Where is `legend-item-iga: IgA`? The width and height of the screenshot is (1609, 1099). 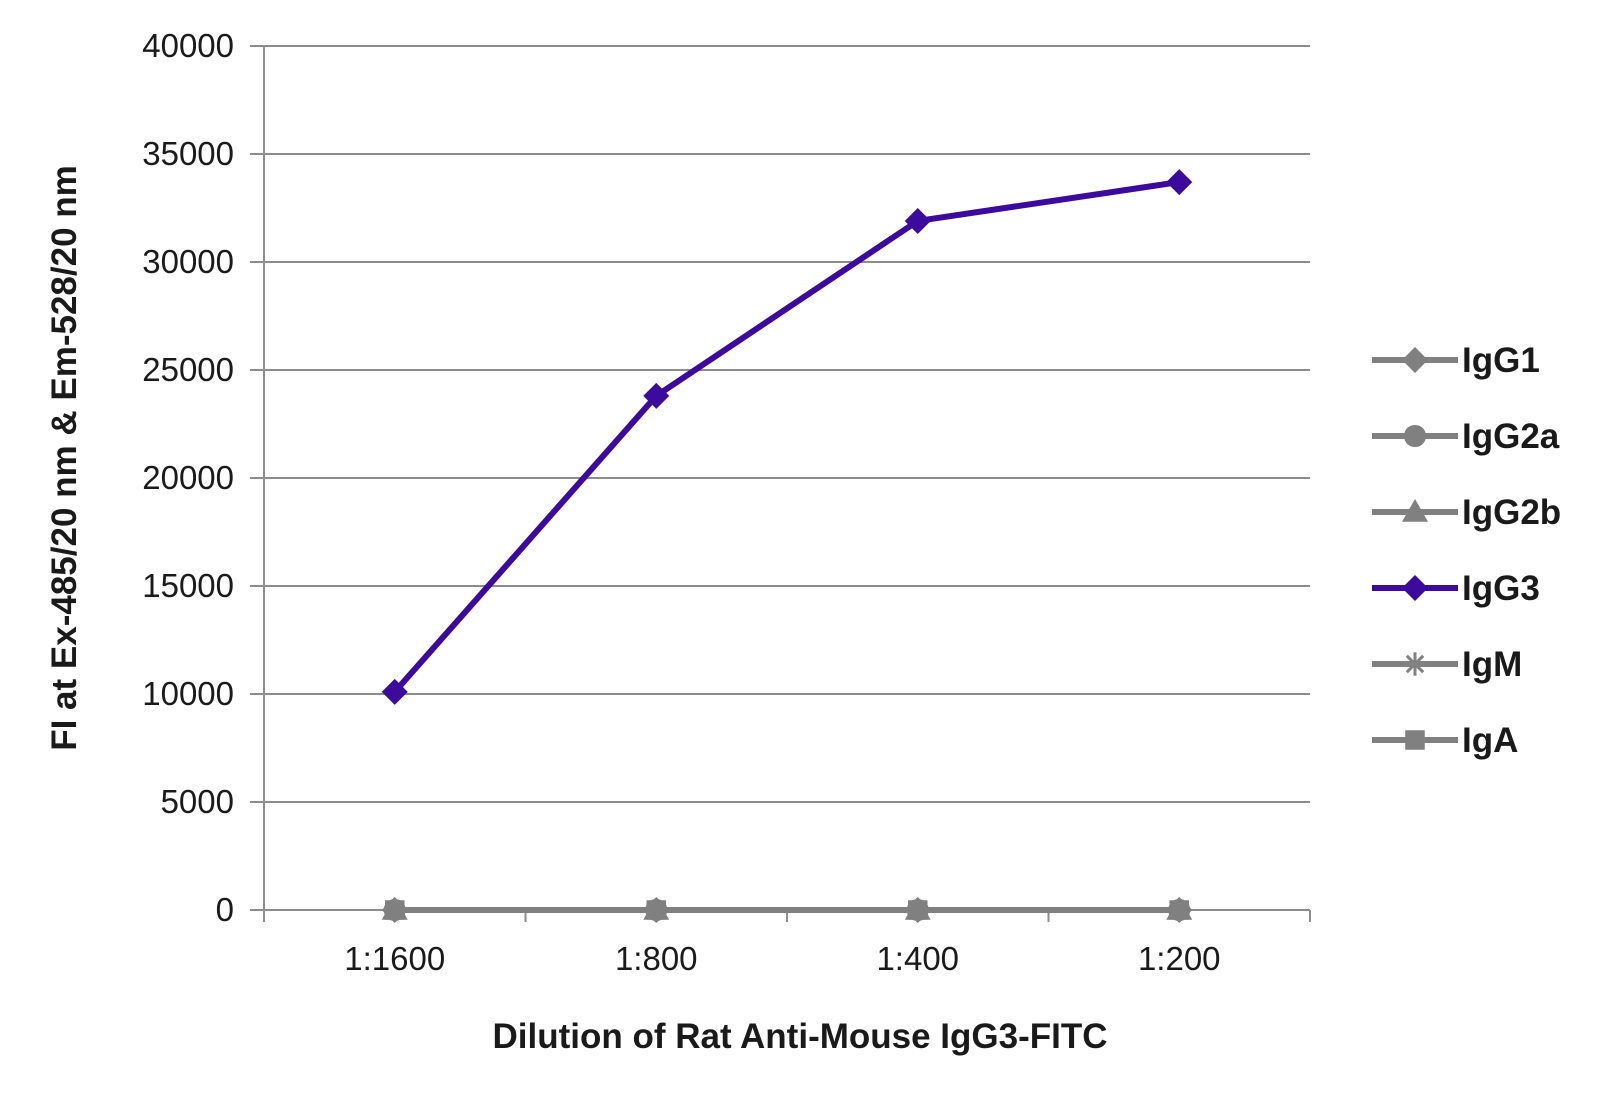
legend-item-iga: IgA is located at coordinates (1445, 740).